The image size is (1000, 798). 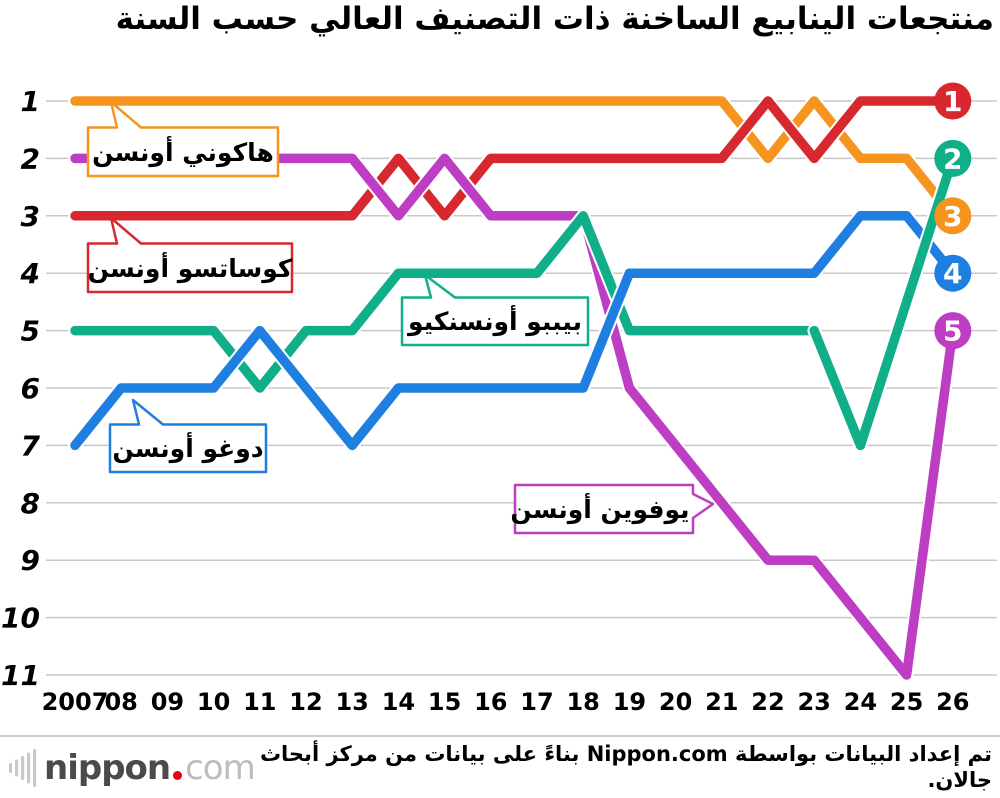 I want to click on series-halo, so click(x=883, y=302).